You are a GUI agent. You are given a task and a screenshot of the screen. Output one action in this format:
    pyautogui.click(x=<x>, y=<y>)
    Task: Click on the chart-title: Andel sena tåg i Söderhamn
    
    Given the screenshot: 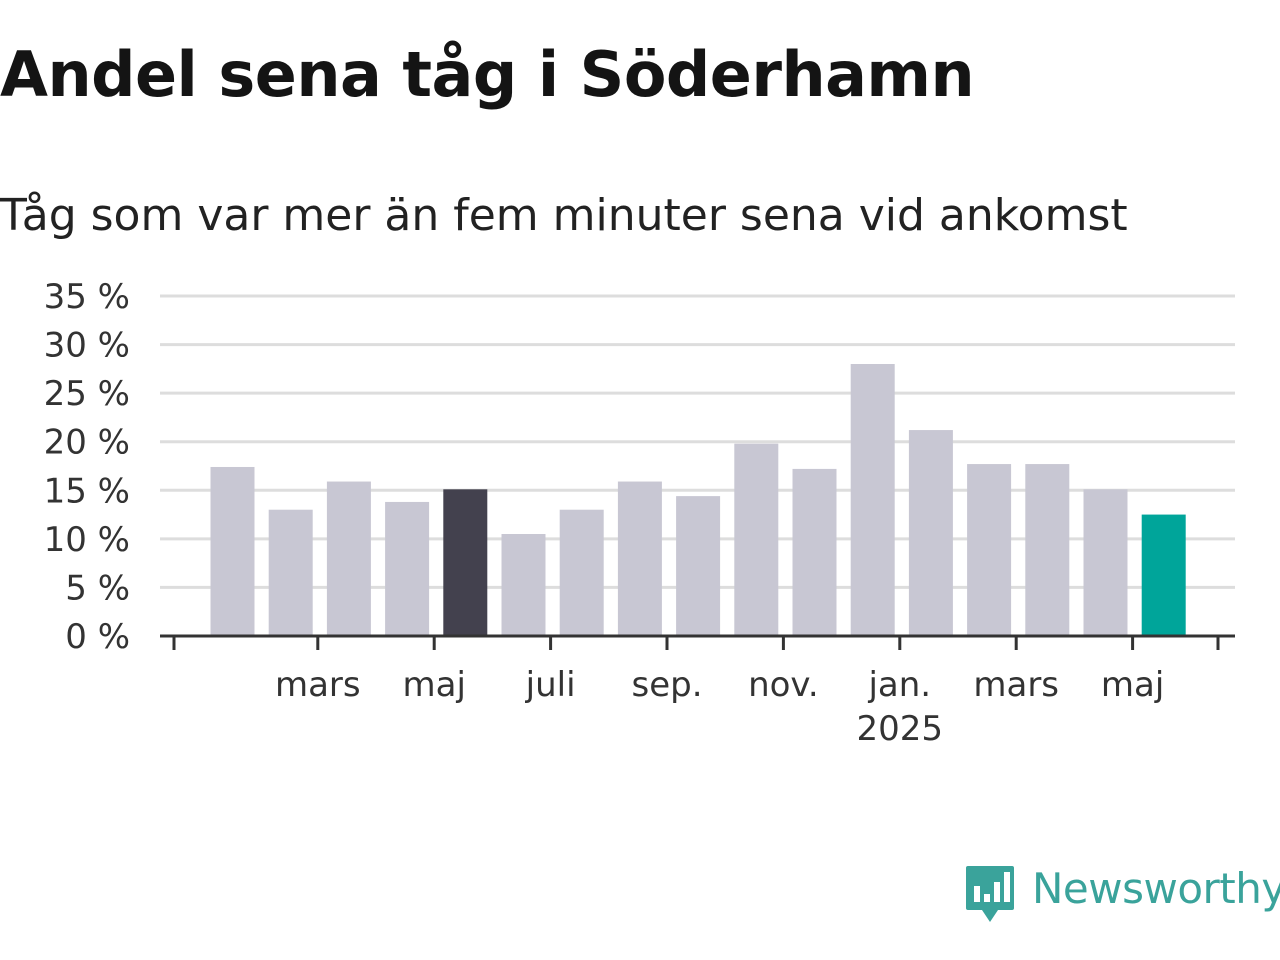 What is the action you would take?
    pyautogui.click(x=487, y=74)
    